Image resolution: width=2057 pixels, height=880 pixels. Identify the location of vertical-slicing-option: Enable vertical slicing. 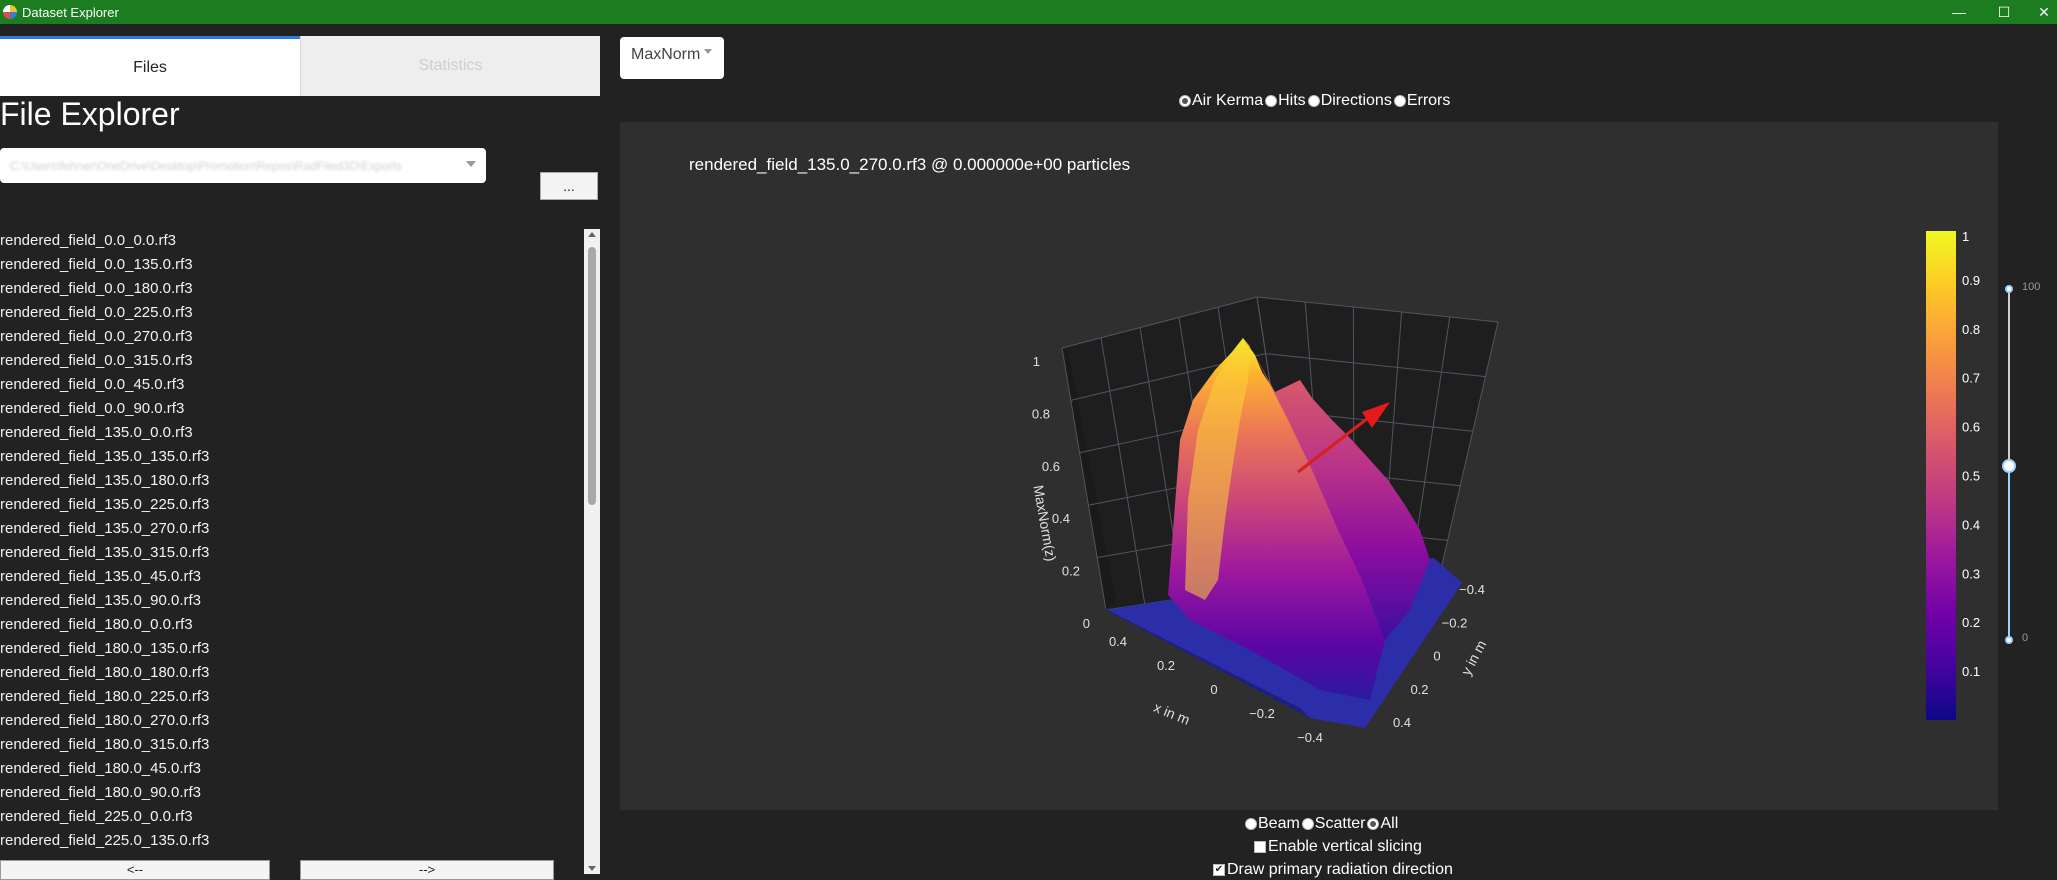
(1338, 847).